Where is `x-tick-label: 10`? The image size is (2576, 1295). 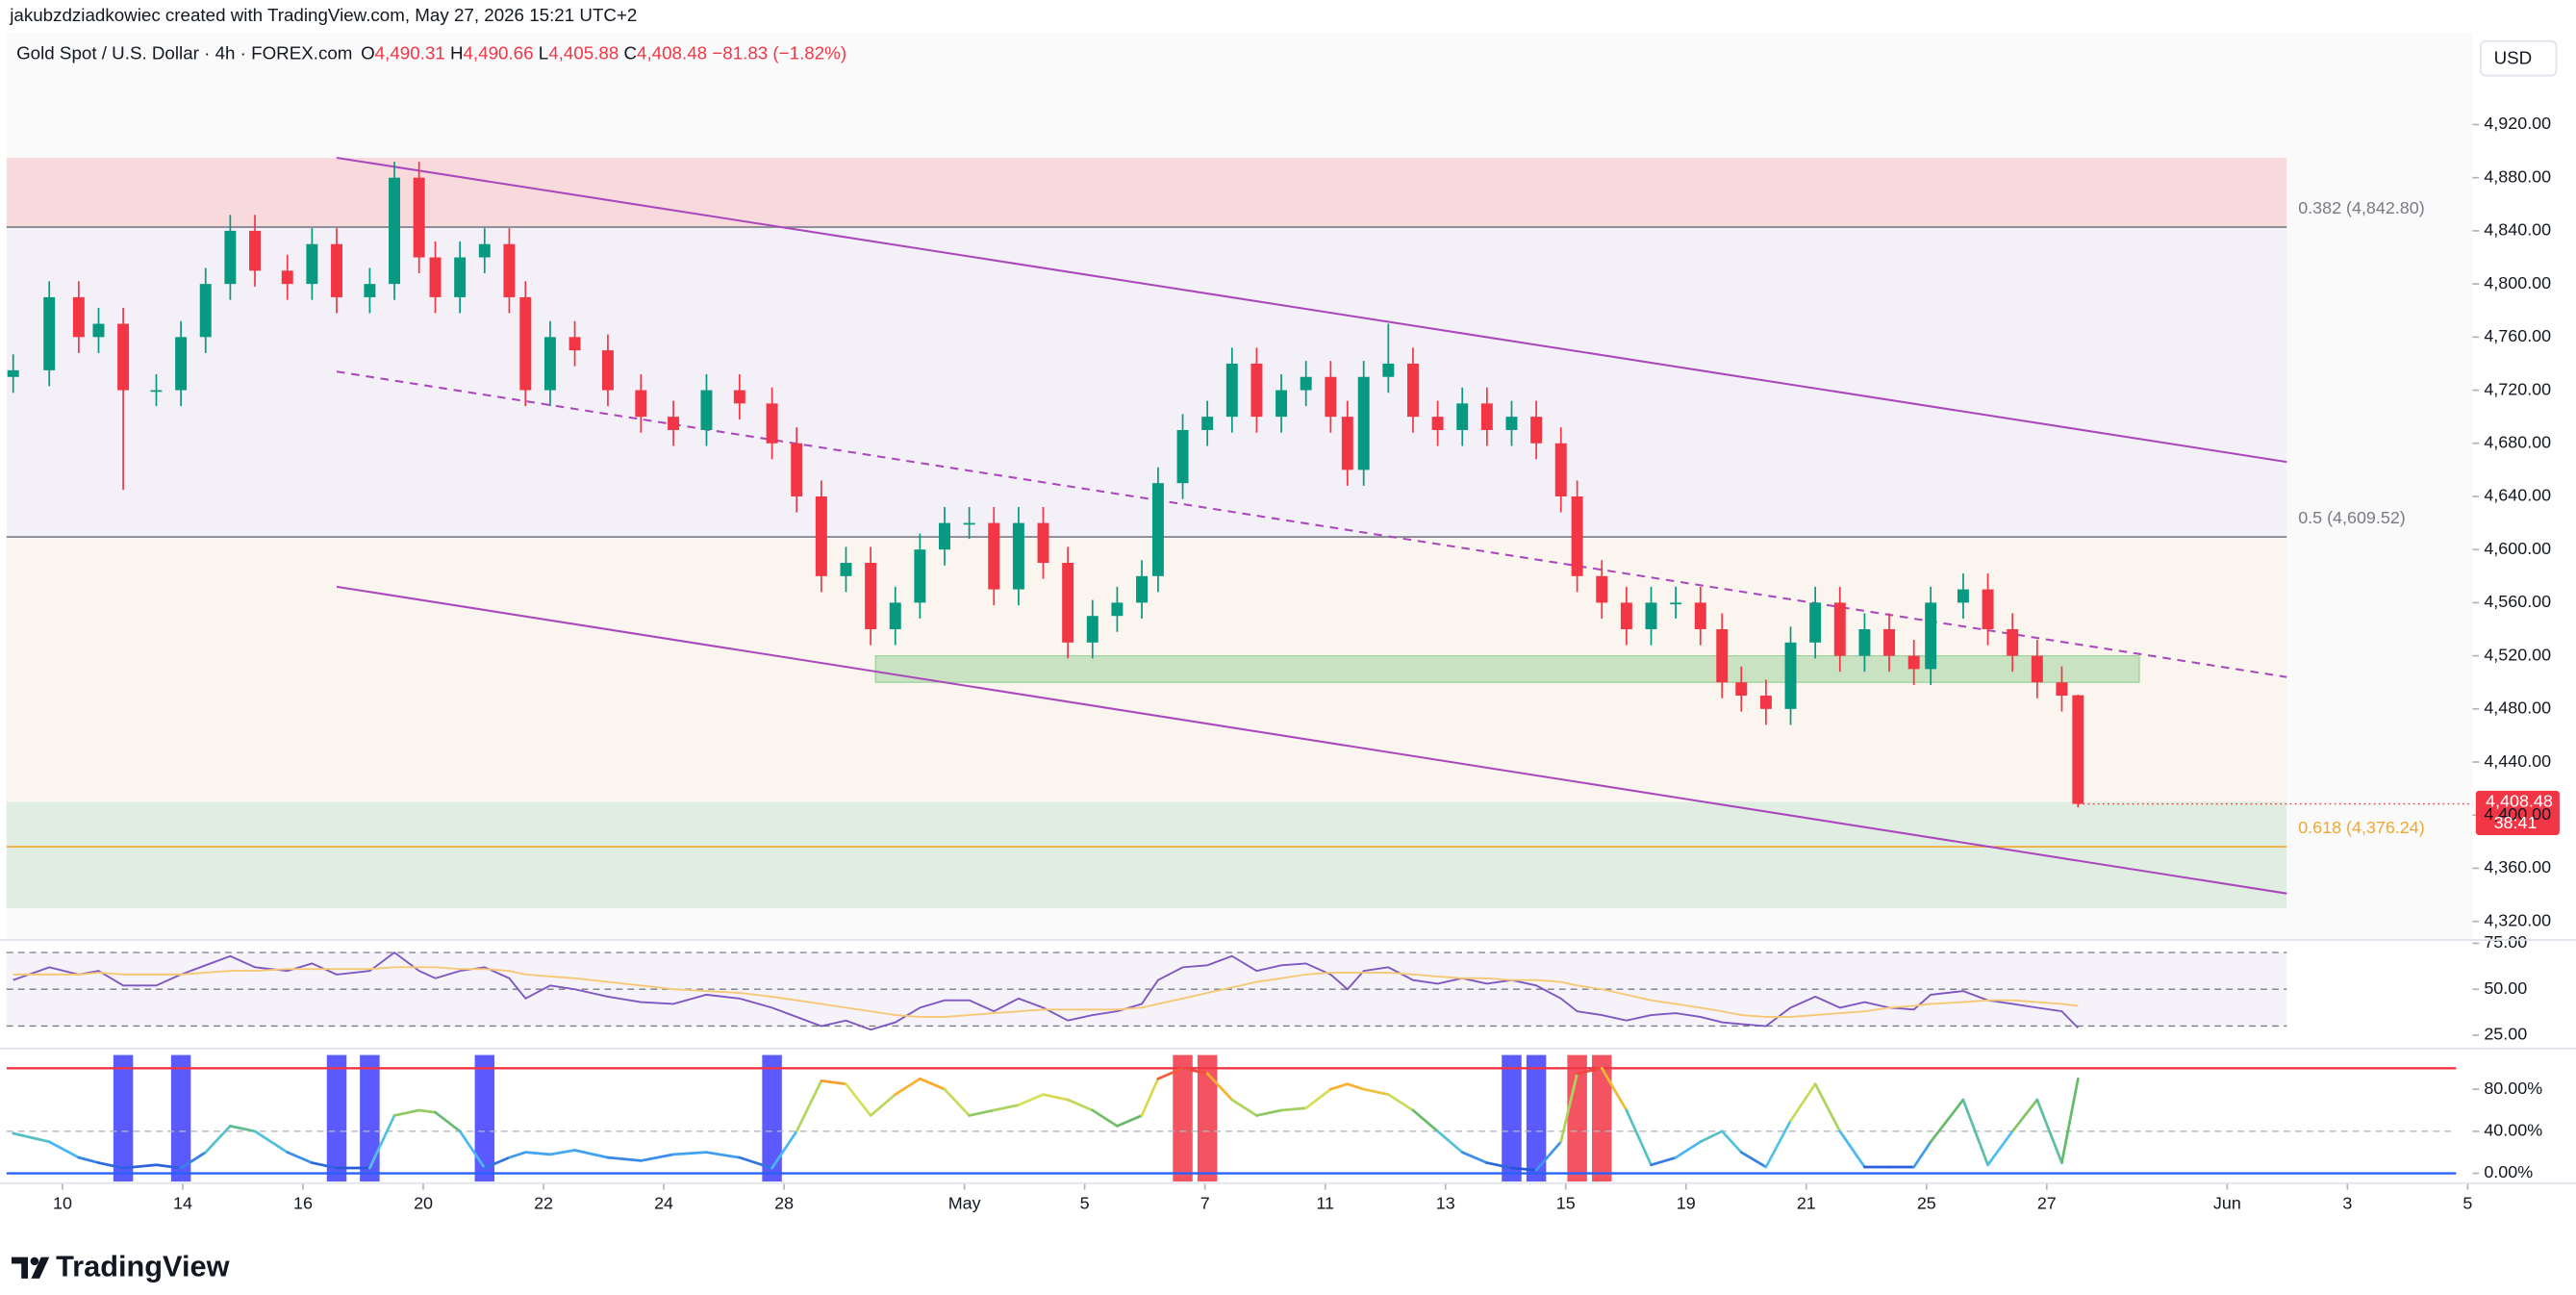 x-tick-label: 10 is located at coordinates (62, 1203).